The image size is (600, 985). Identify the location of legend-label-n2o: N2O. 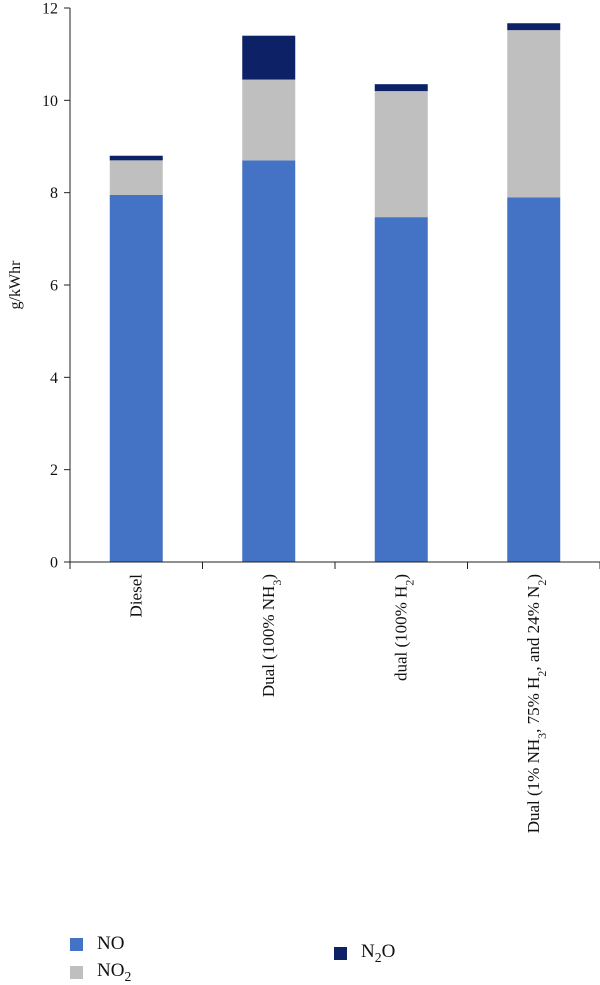
(378, 953).